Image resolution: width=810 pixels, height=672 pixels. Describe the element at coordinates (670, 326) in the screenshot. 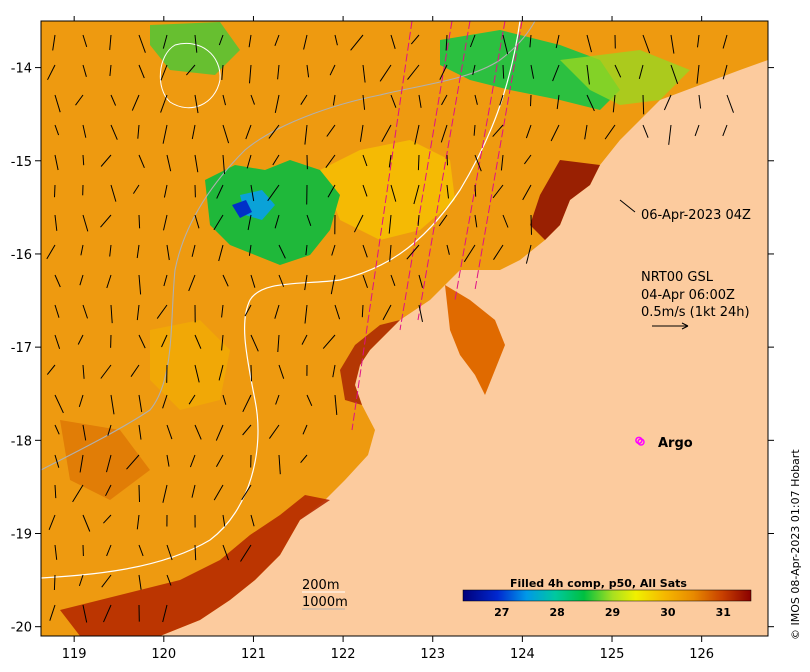

I see `scale-arrow` at that location.